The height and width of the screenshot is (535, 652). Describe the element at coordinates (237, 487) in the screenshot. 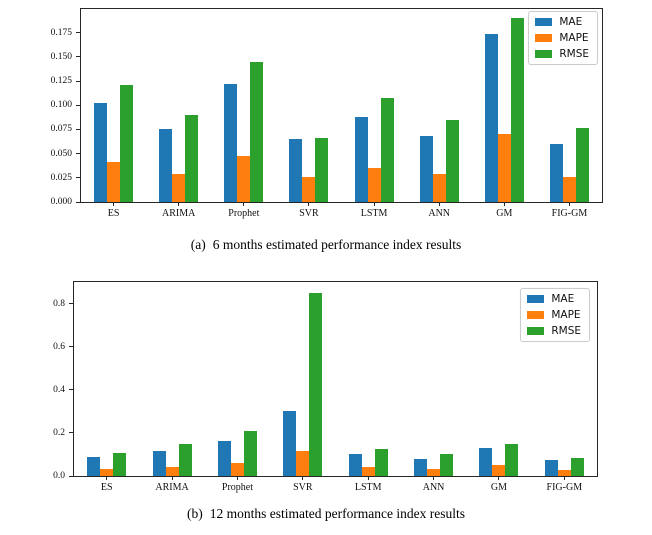

I see `x-tick-label-prophet: Prophet` at that location.